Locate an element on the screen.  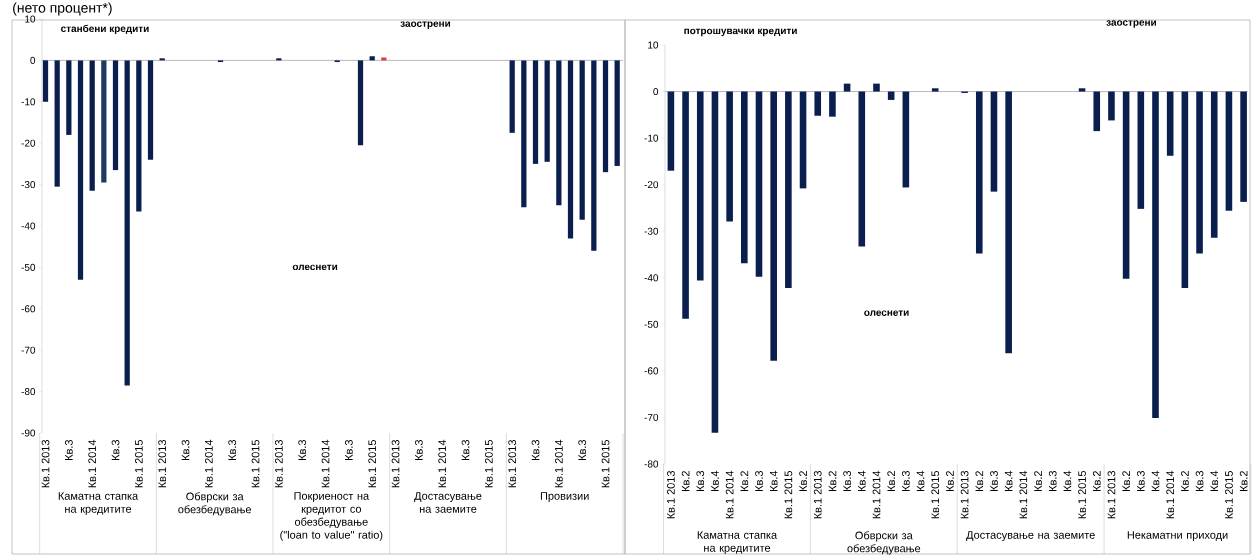
text: Достасување на заемите is located at coordinates (448, 502).